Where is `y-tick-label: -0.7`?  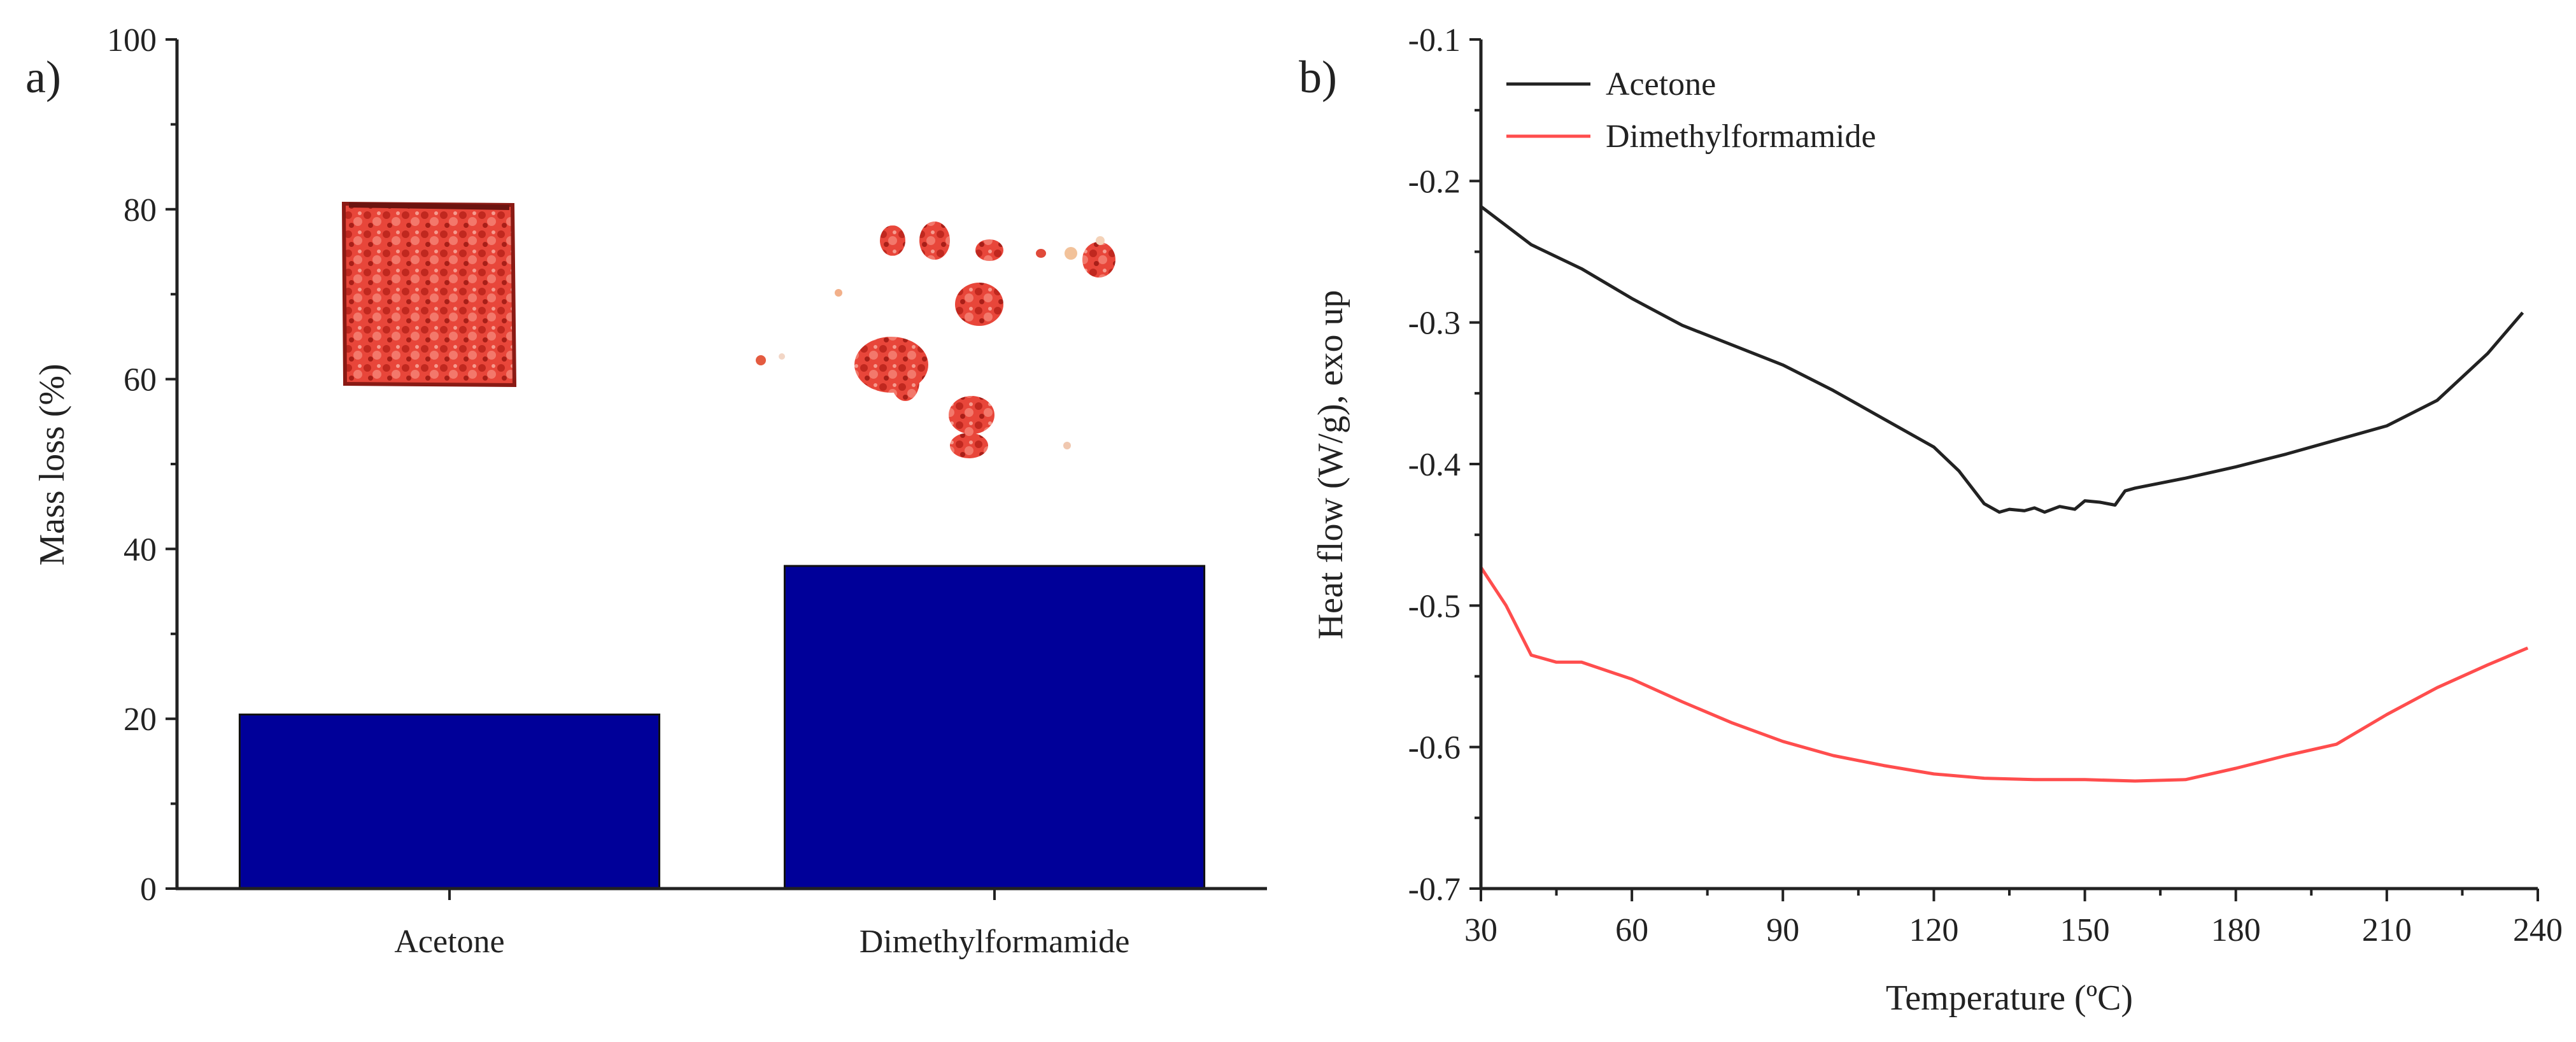 y-tick-label: -0.7 is located at coordinates (1434, 889).